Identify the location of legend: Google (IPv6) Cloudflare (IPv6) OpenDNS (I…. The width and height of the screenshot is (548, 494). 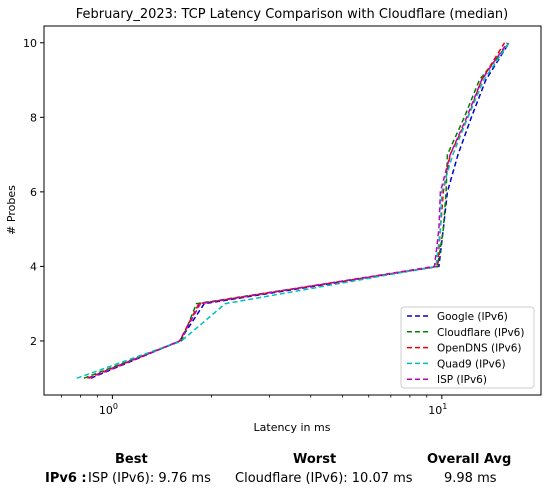
(467, 347).